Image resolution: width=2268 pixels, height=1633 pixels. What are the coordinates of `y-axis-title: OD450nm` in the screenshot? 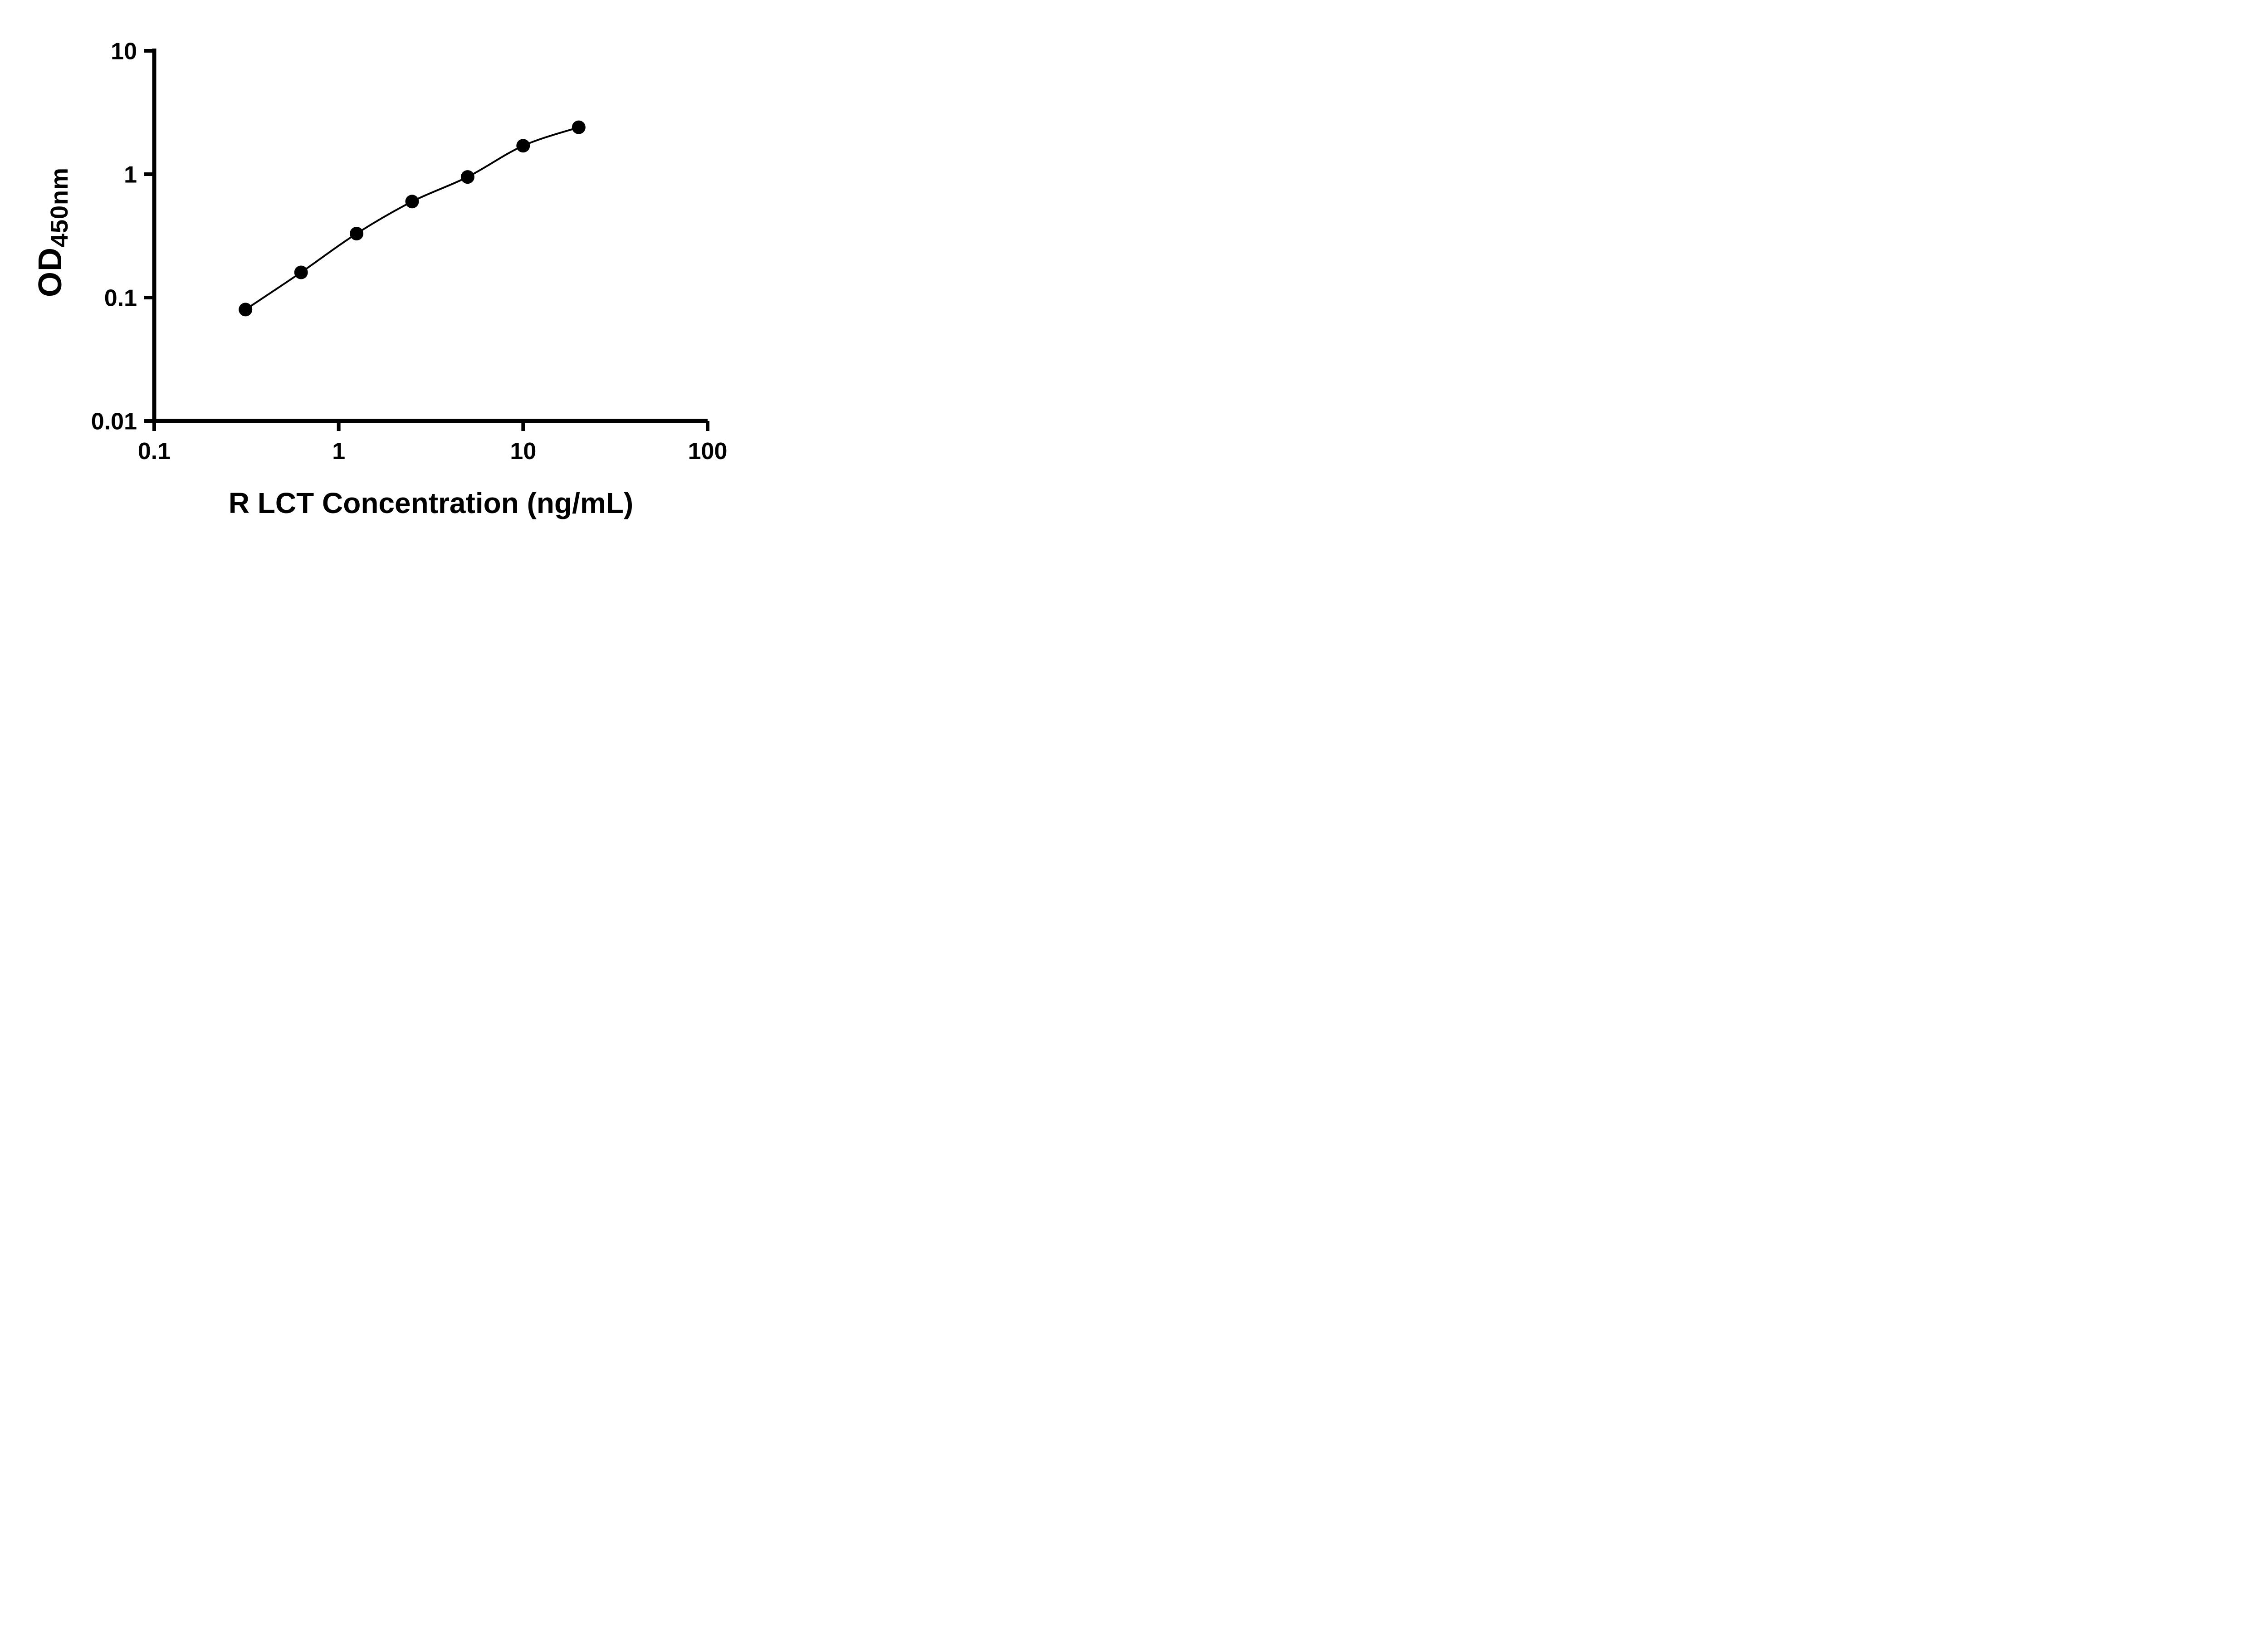 It's located at (52, 232).